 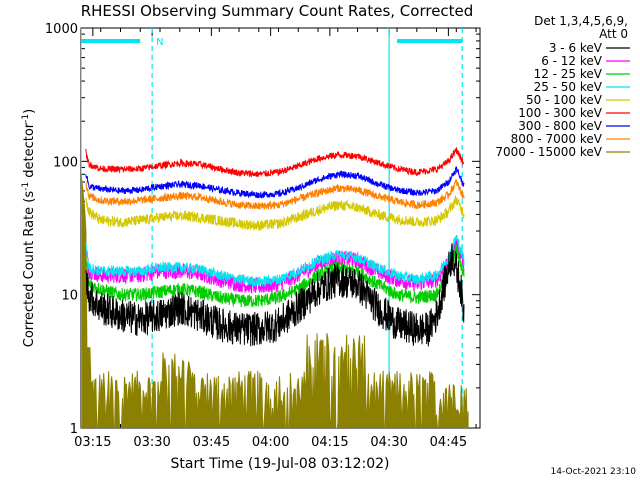 I want to click on x-tick-label: 03:15, so click(x=92, y=442).